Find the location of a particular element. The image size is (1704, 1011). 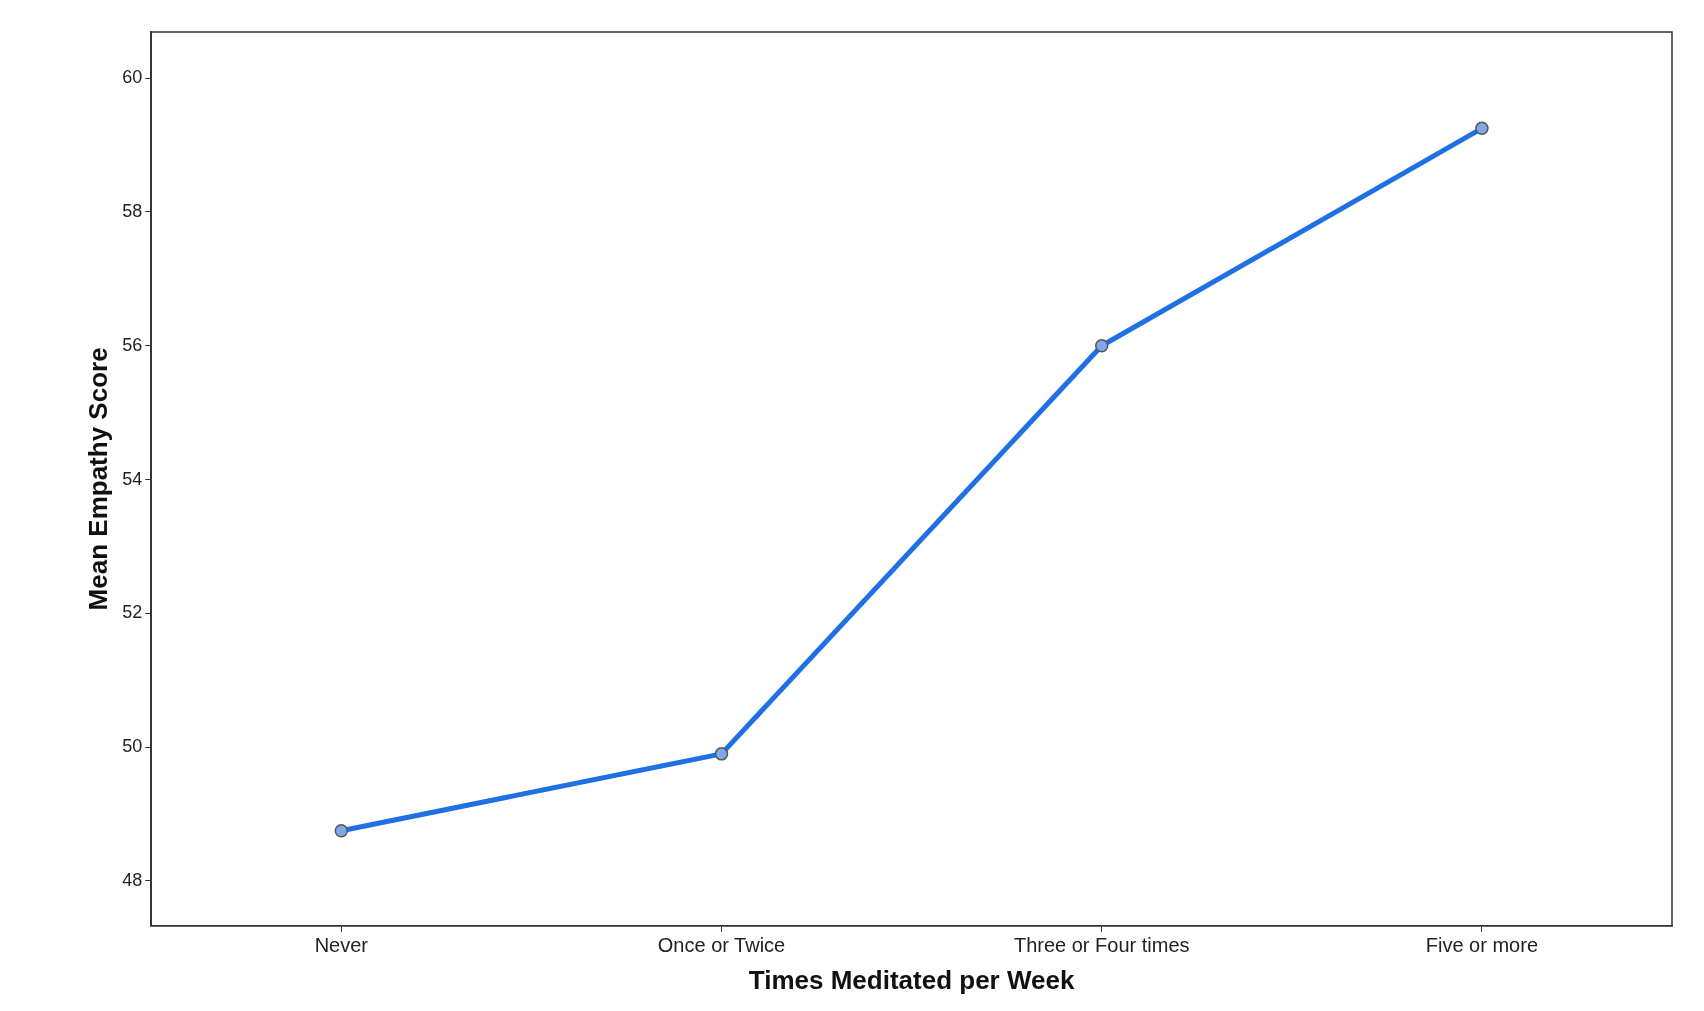

y-tick-label: 58 is located at coordinates (132, 210).